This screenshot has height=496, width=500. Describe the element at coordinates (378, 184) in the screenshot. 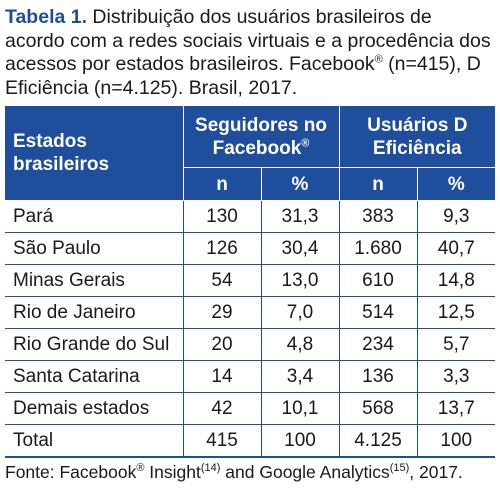

I see `header-de-n: n` at that location.